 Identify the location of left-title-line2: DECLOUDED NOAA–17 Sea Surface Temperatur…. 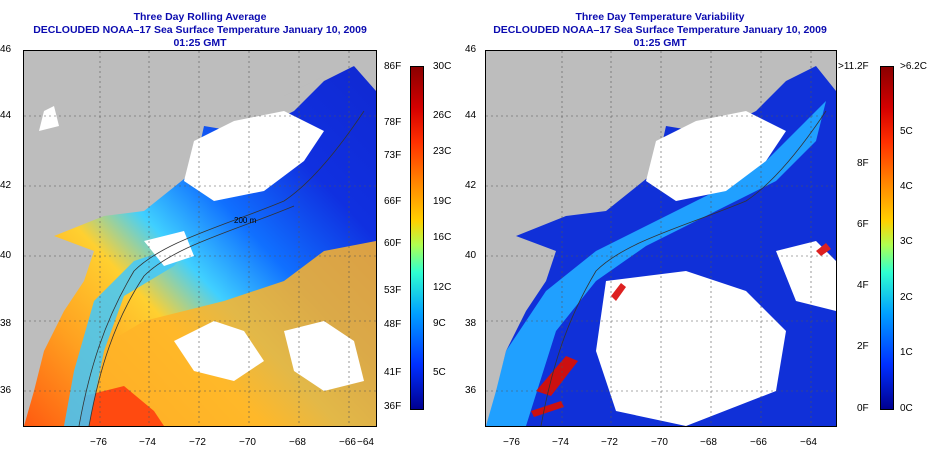
(200, 36).